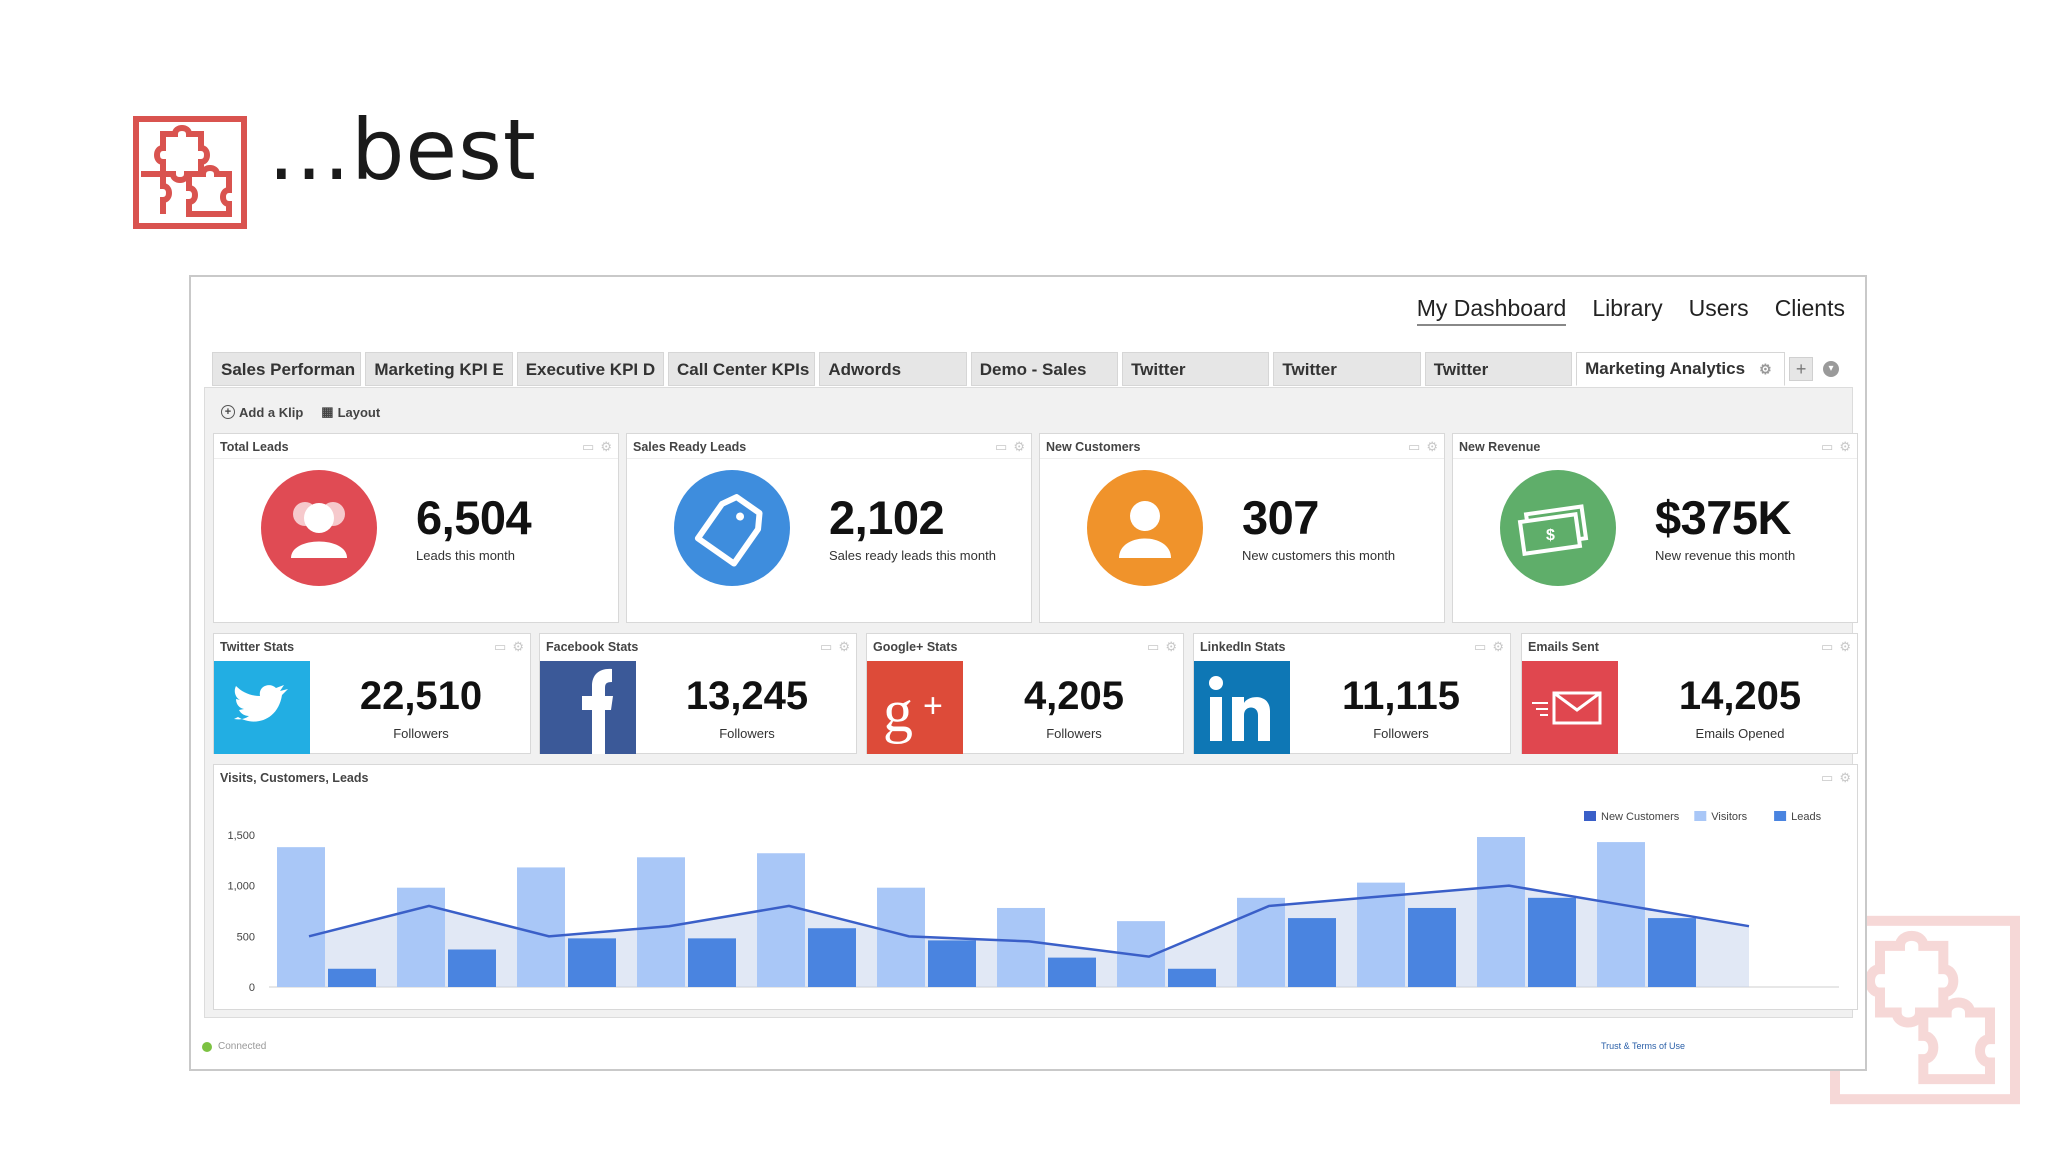 The image size is (2048, 1152). I want to click on social-card-emails: Emails Sent ▭ ⚙ 14,205 Emails Opened, so click(1689, 693).